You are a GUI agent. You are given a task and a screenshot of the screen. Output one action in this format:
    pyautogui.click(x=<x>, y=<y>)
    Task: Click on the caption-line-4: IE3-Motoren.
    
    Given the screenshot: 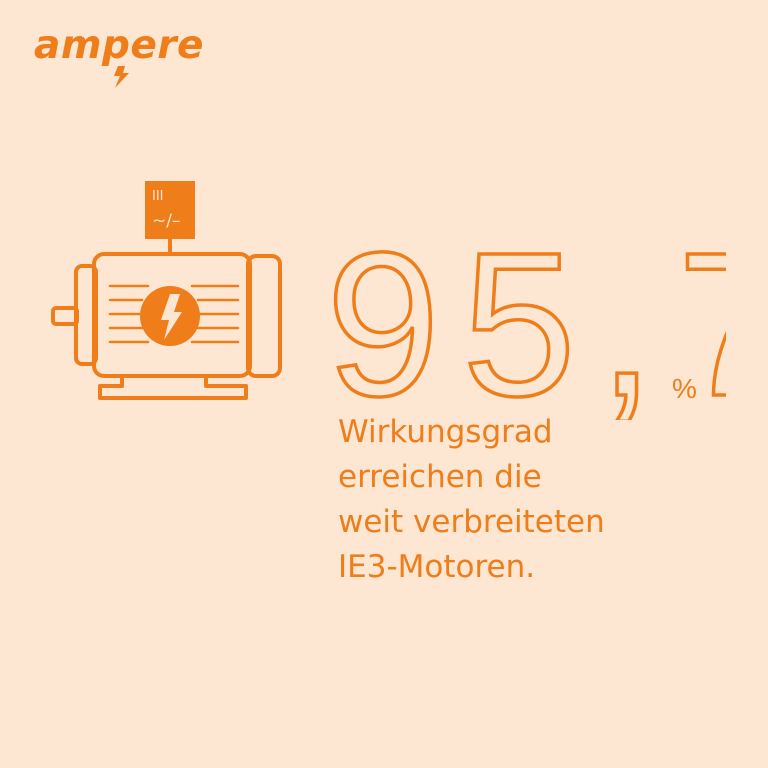 What is the action you would take?
    pyautogui.click(x=437, y=567)
    